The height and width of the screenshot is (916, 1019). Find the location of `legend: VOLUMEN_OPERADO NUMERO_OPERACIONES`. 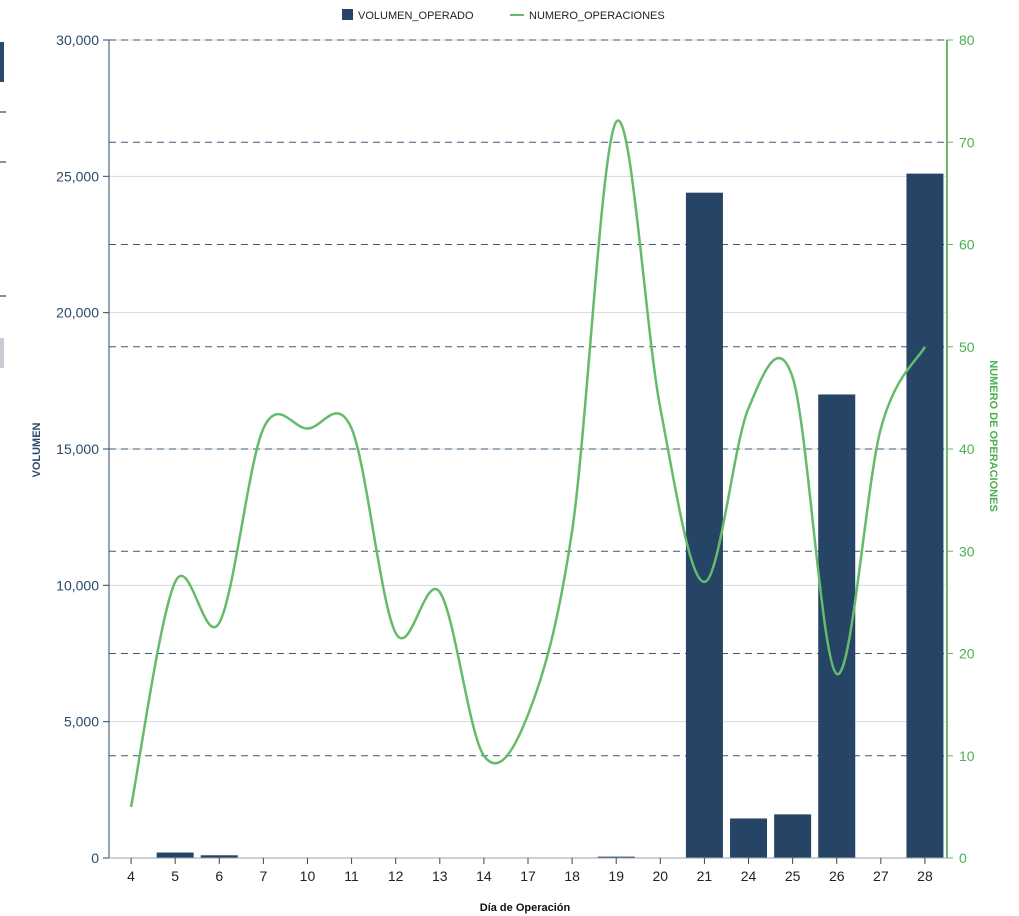

legend: VOLUMEN_OPERADO NUMERO_OPERACIONES is located at coordinates (503, 15).